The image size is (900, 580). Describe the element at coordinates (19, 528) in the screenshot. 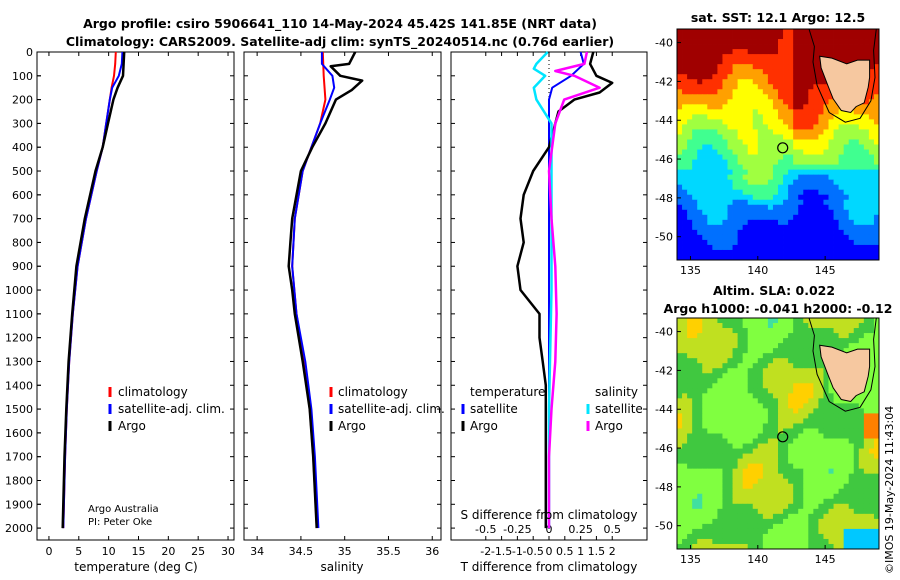

I see `depth-tick-label: 2000` at that location.